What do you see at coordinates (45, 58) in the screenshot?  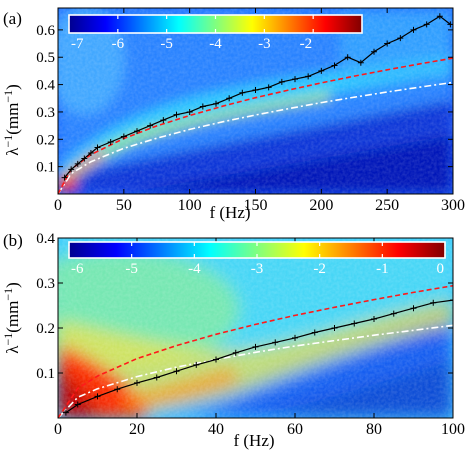 I see `panel-a-ytick-label: 0.5` at bounding box center [45, 58].